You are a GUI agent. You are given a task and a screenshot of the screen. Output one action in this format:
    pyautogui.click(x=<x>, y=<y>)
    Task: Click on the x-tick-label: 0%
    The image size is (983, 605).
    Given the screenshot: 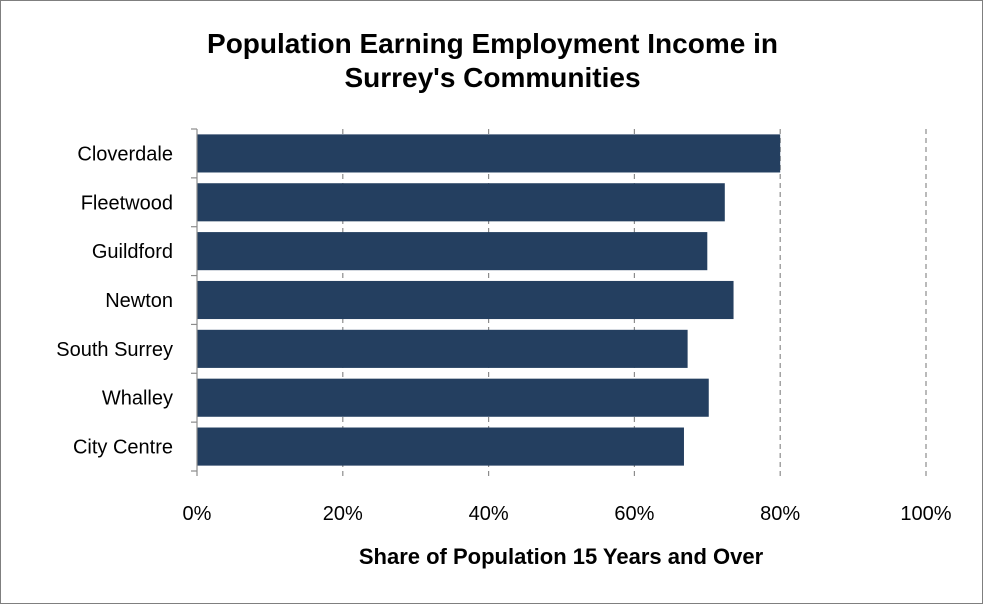 What is the action you would take?
    pyautogui.click(x=197, y=514)
    